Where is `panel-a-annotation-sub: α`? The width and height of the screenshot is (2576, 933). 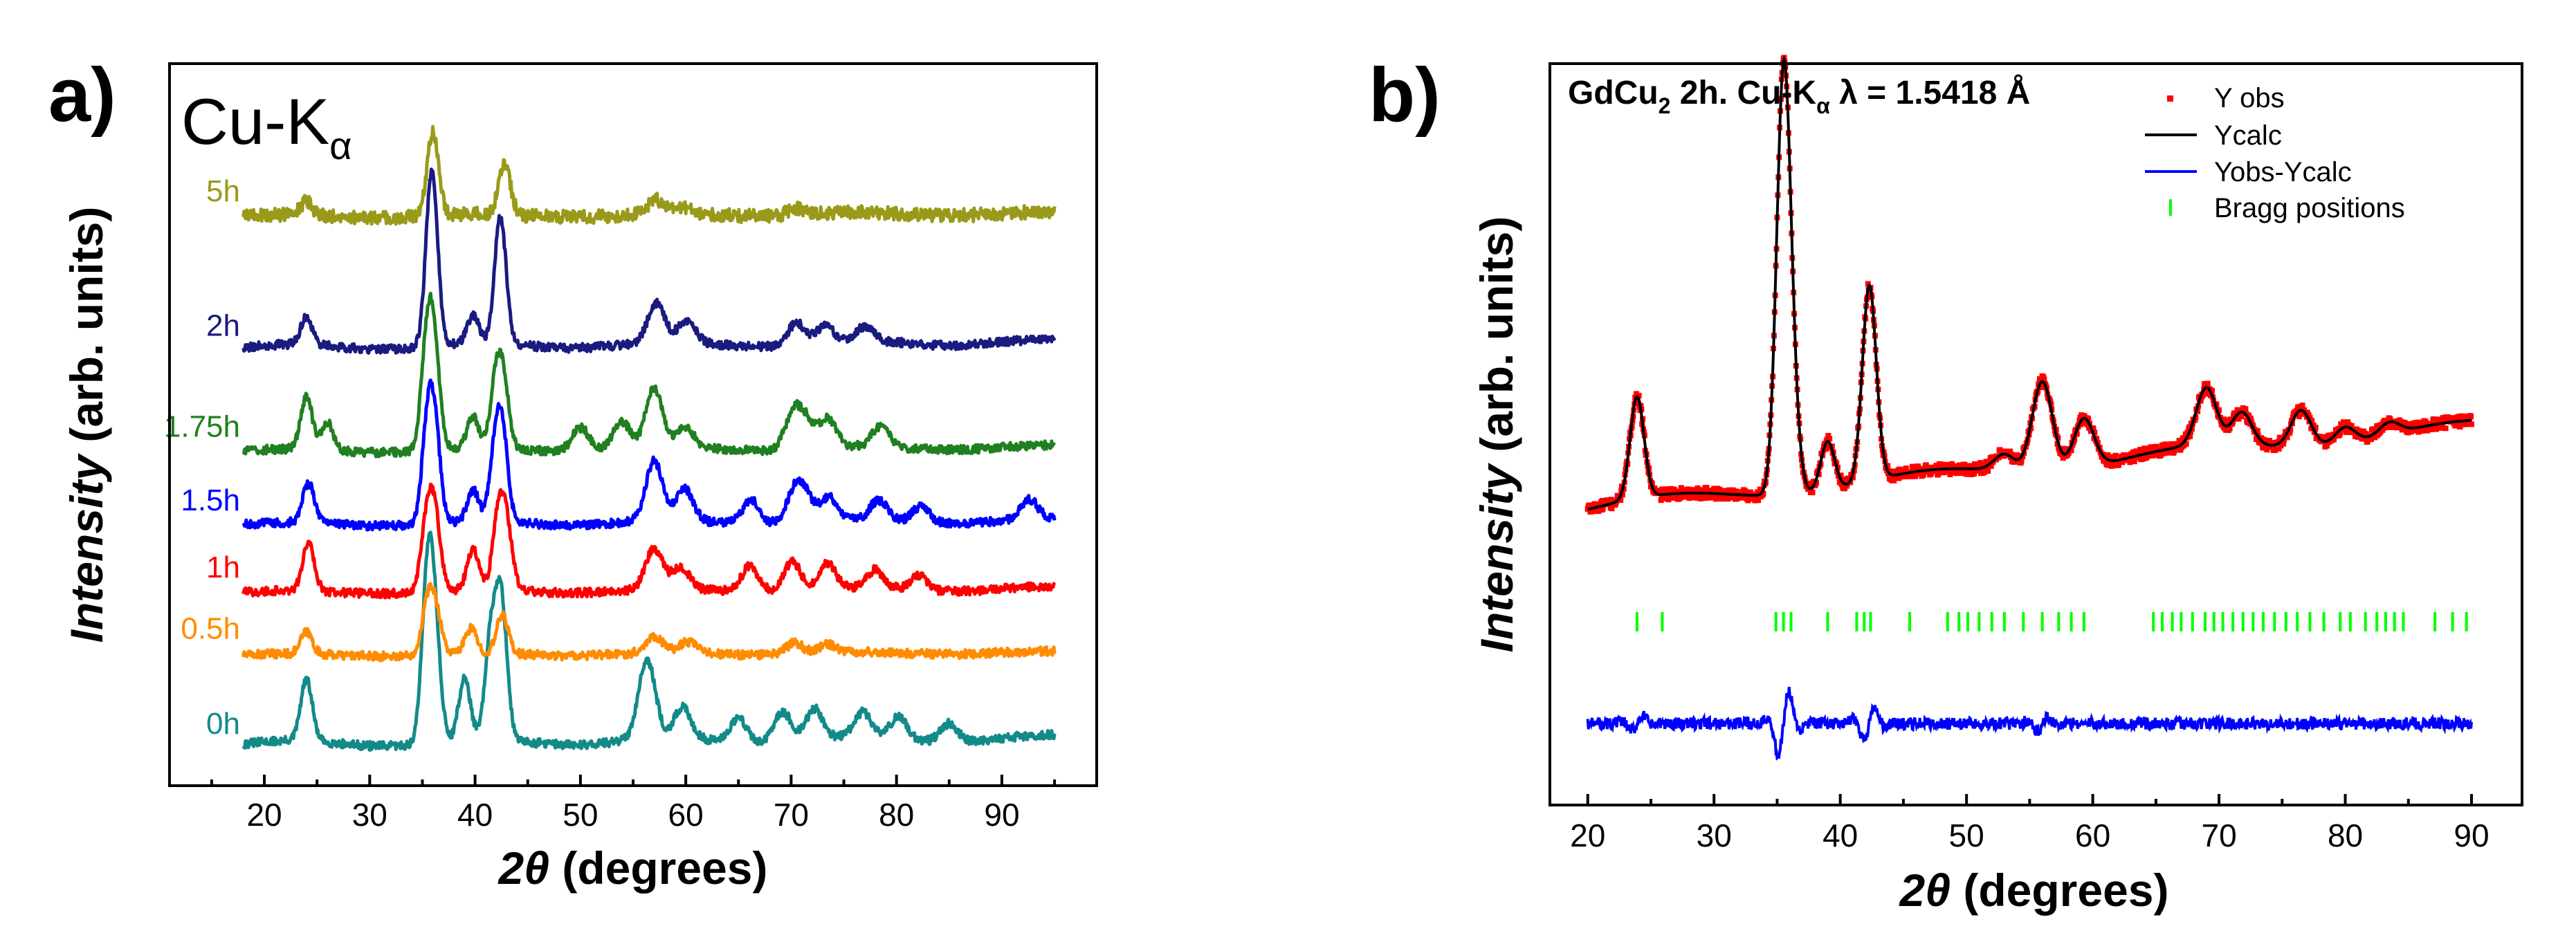 panel-a-annotation-sub: α is located at coordinates (340, 145).